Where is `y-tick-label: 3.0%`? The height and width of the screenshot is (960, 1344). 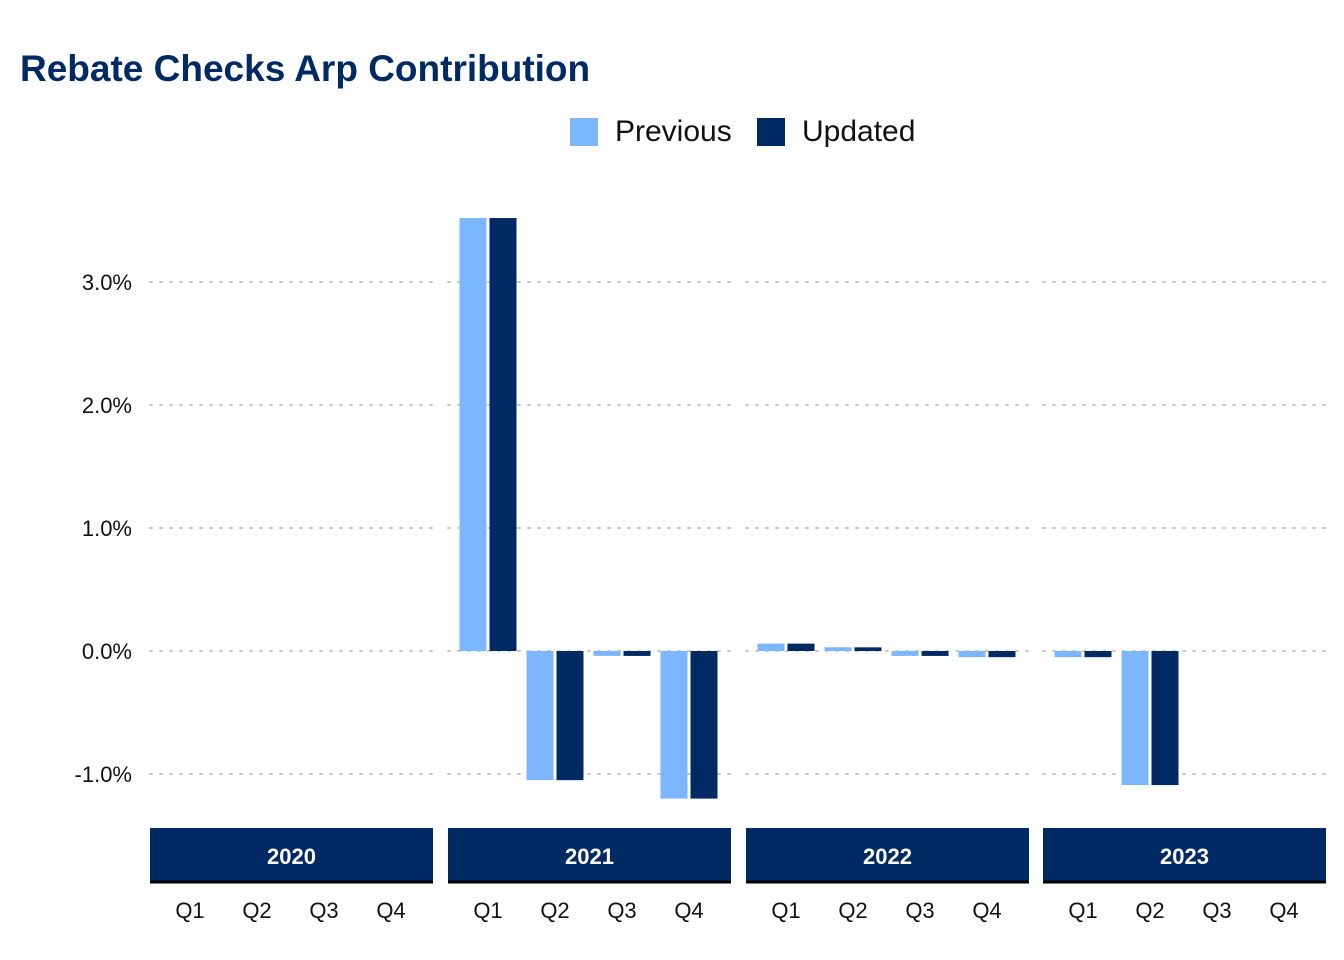 y-tick-label: 3.0% is located at coordinates (107, 282).